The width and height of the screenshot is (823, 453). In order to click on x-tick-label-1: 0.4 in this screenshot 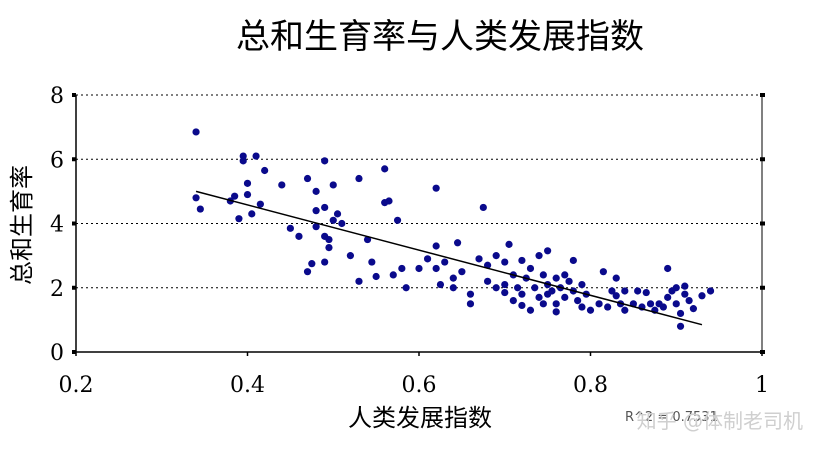, I will do `click(247, 385)`.